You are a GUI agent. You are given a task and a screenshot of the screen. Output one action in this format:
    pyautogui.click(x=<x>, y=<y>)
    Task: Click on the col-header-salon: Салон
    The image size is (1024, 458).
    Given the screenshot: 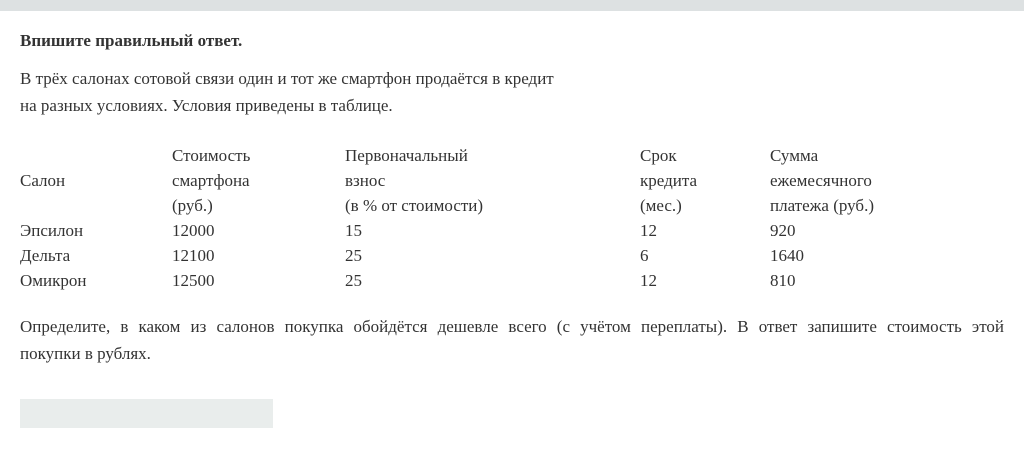 What is the action you would take?
    pyautogui.click(x=96, y=180)
    